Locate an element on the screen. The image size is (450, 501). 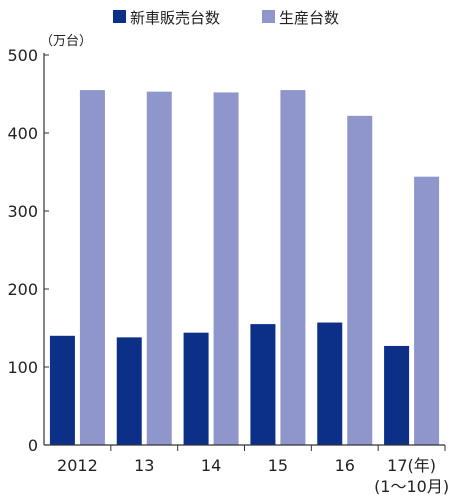
x-tick-sublabel: (1〜10月) is located at coordinates (411, 486).